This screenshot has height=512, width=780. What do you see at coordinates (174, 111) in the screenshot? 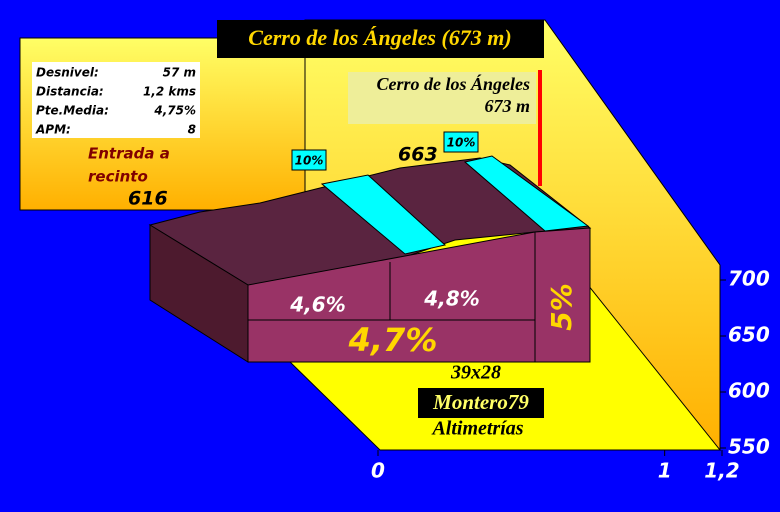
I see `summary-value: 4,75%` at bounding box center [174, 111].